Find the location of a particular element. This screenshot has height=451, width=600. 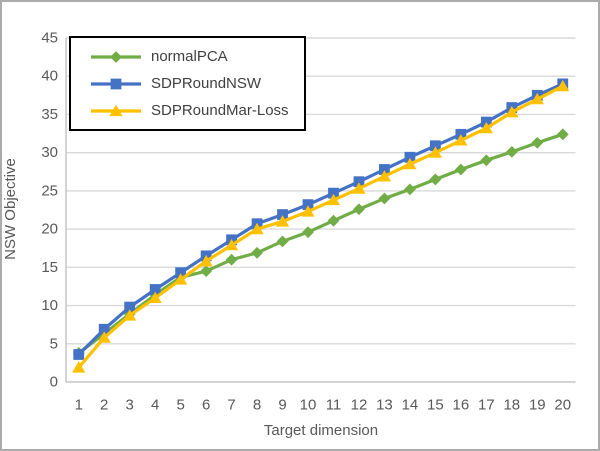

legend-label: SDPRoundNSW is located at coordinates (206, 83).